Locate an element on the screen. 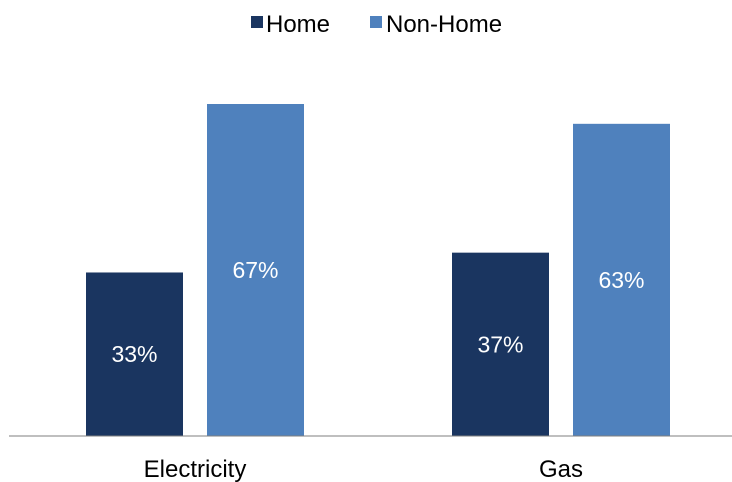 The height and width of the screenshot is (482, 732). bar-electricity-home is located at coordinates (134, 354).